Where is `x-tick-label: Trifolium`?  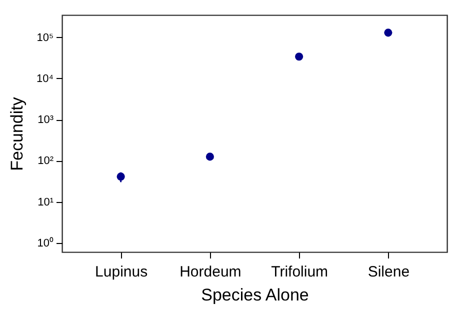 x-tick-label: Trifolium is located at coordinates (299, 272).